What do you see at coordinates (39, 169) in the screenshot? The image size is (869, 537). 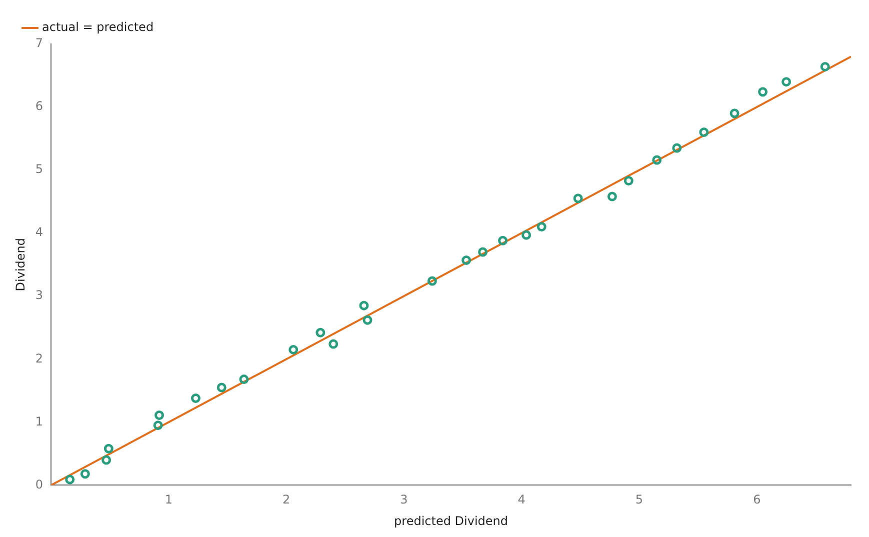 I see `y-tick-label: 5` at bounding box center [39, 169].